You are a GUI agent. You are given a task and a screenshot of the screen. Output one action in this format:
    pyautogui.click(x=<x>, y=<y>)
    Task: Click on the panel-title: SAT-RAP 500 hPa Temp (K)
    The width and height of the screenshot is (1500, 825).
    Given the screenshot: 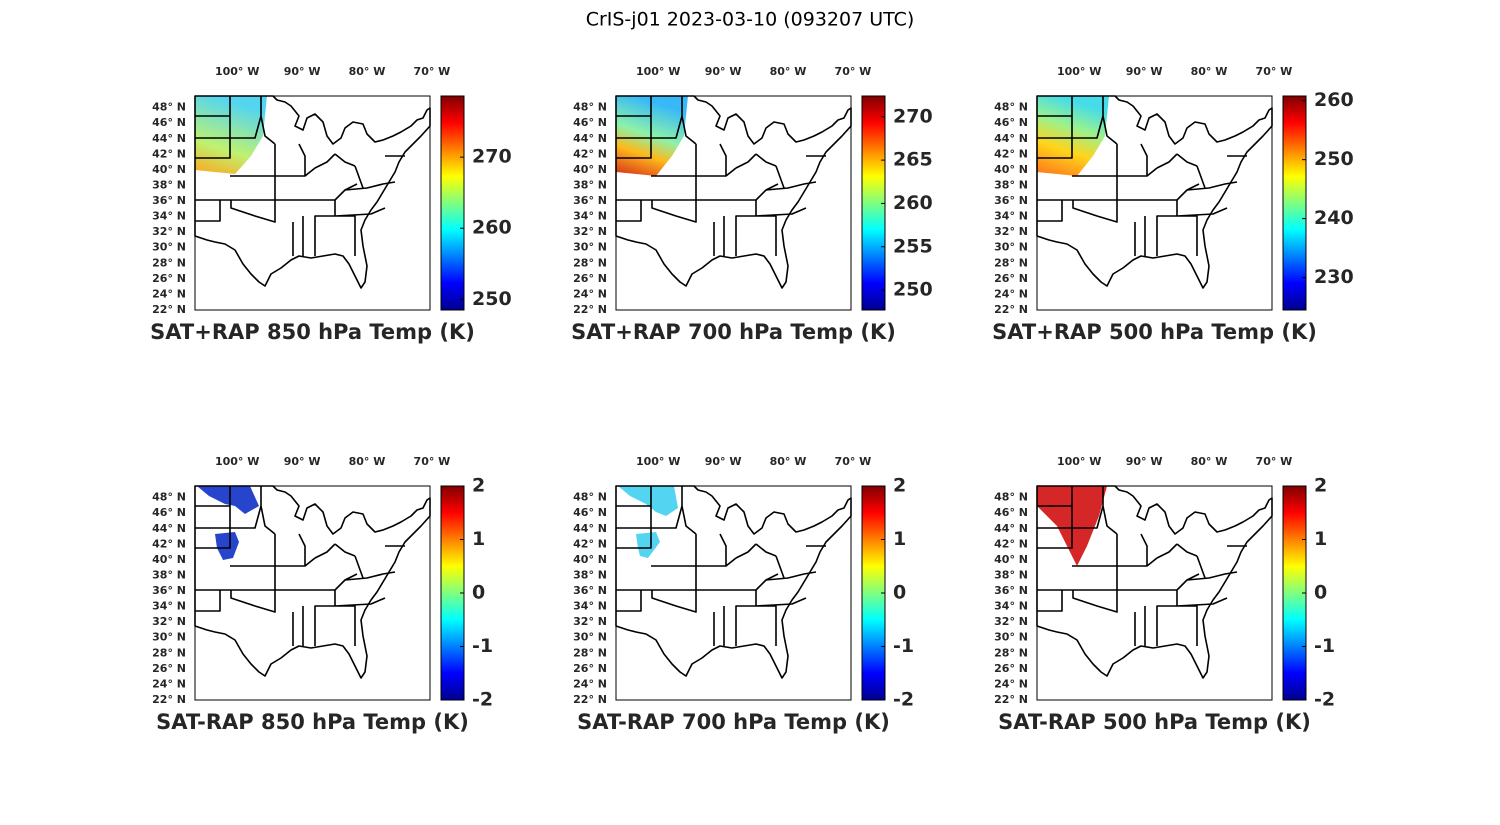 What is the action you would take?
    pyautogui.click(x=1154, y=722)
    